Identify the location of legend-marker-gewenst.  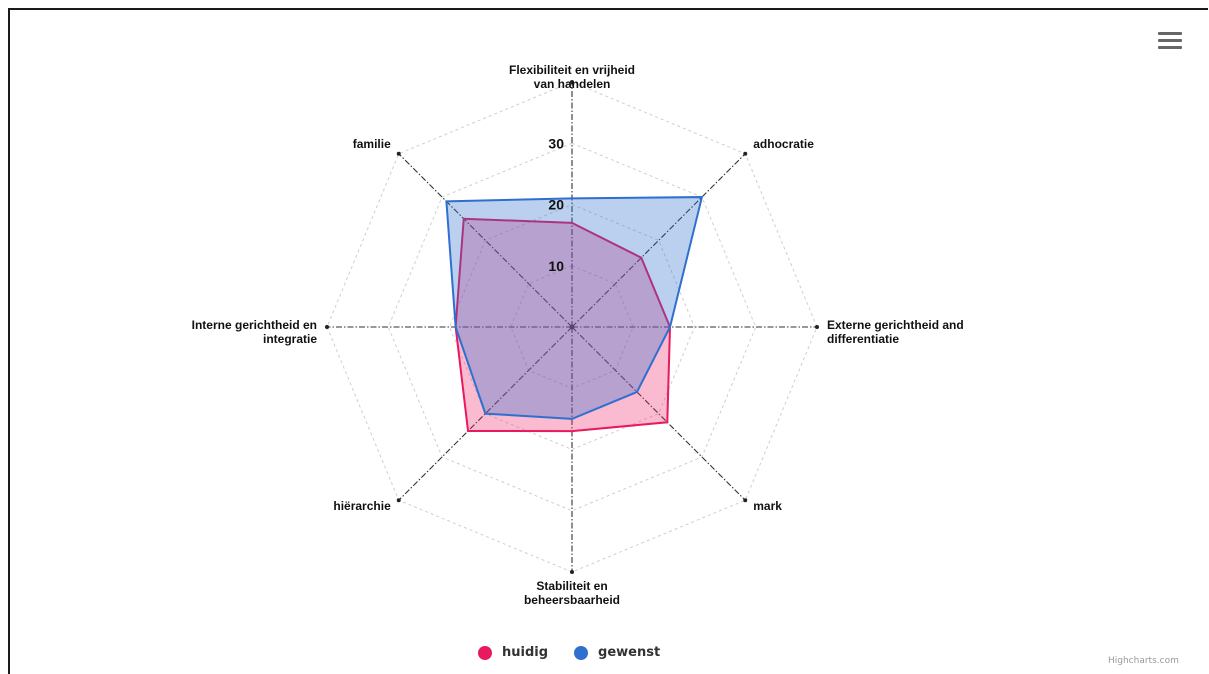
(581, 653).